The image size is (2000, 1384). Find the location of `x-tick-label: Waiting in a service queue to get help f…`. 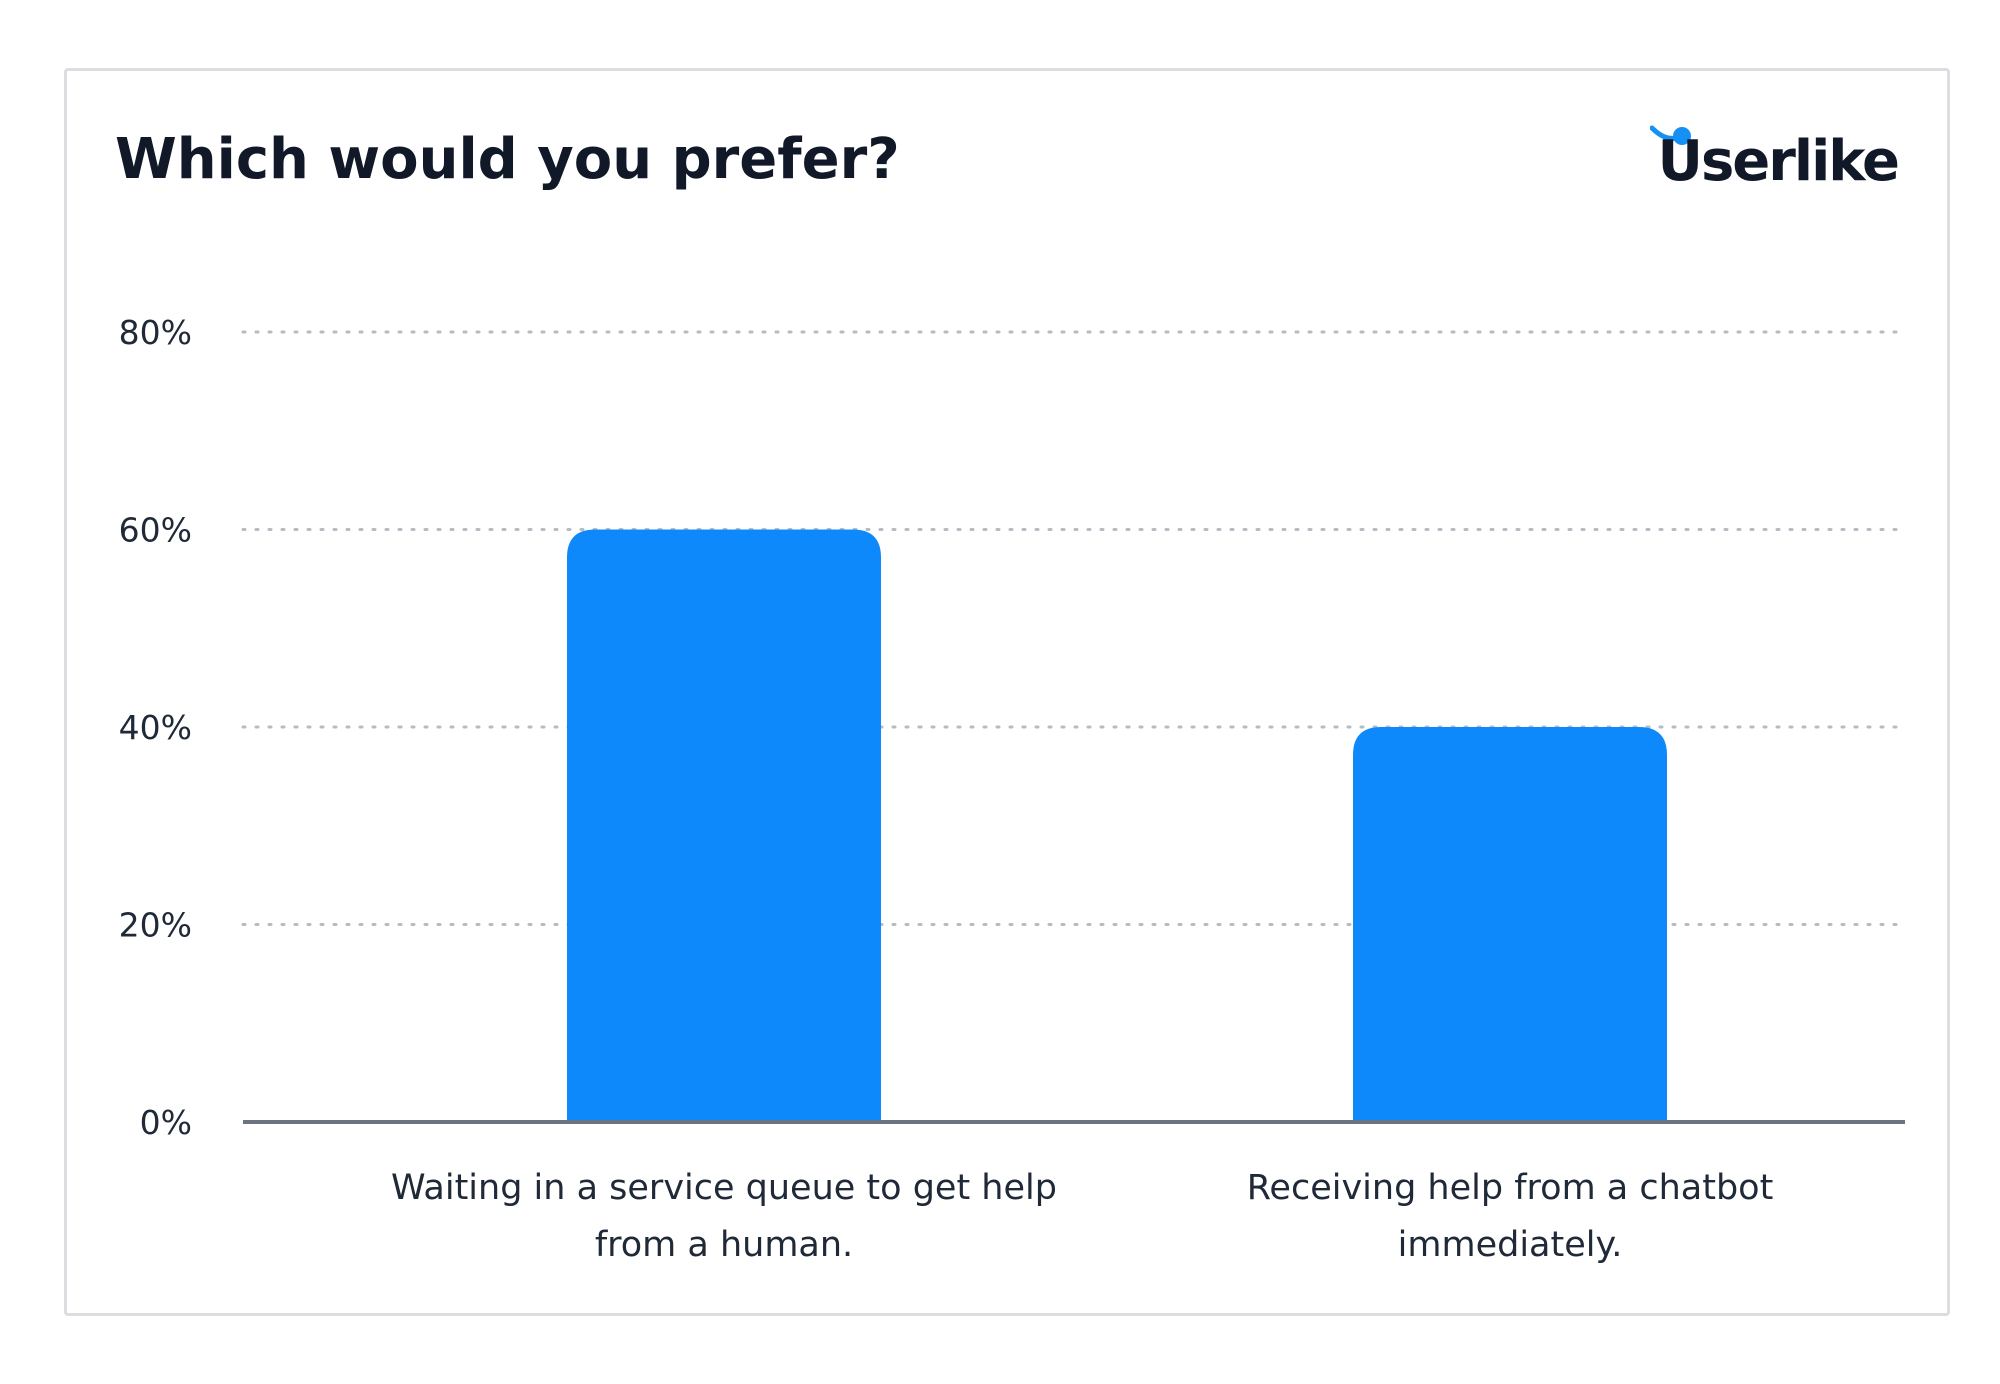

x-tick-label: Waiting in a service queue to get help f… is located at coordinates (724, 1216).